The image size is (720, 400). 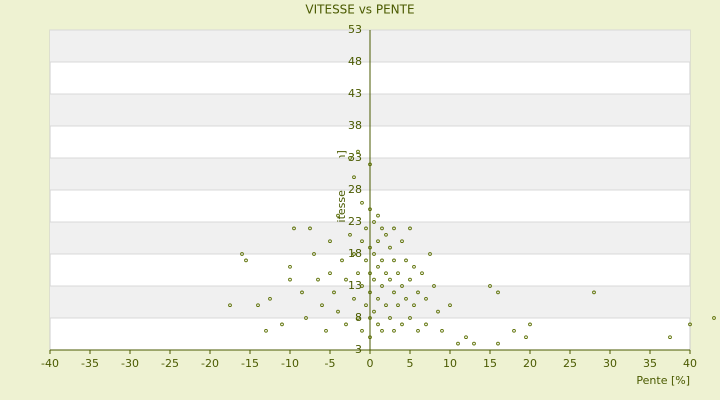 I want to click on y-tick-label: 43, so click(x=355, y=93).